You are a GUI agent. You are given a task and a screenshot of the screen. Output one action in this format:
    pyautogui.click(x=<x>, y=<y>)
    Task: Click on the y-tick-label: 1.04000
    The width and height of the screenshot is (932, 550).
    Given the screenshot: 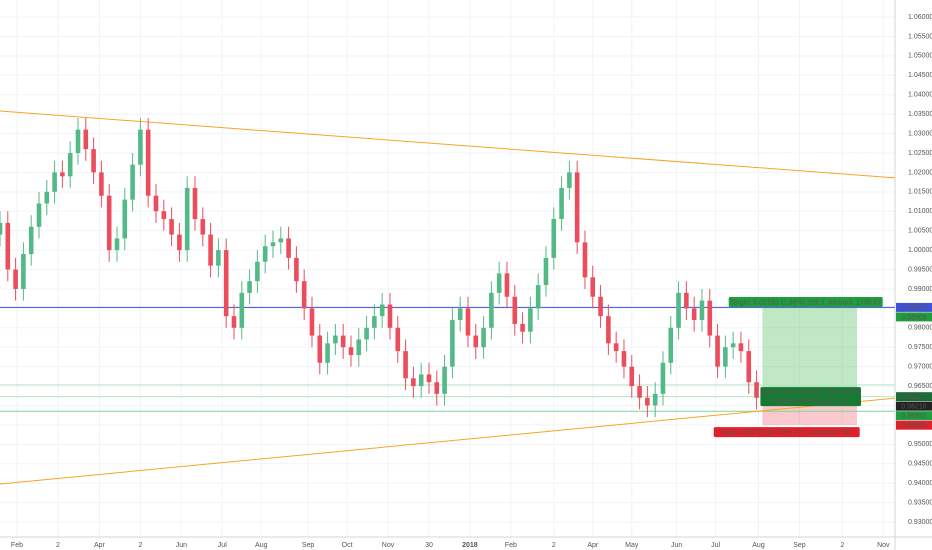 What is the action you would take?
    pyautogui.click(x=920, y=95)
    